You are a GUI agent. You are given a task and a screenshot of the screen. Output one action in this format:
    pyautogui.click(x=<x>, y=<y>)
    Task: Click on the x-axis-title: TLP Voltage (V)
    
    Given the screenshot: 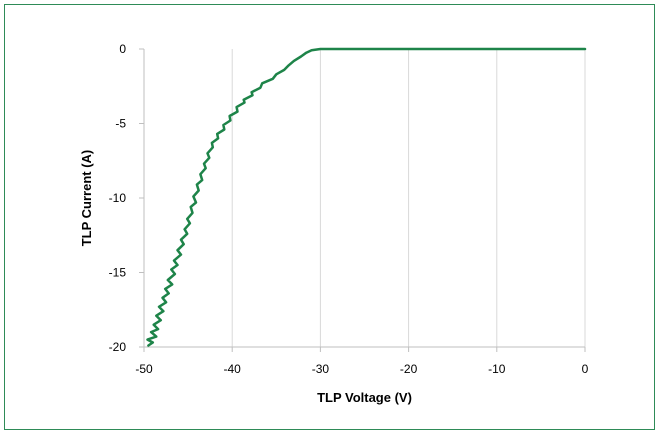 What is the action you would take?
    pyautogui.click(x=364, y=397)
    